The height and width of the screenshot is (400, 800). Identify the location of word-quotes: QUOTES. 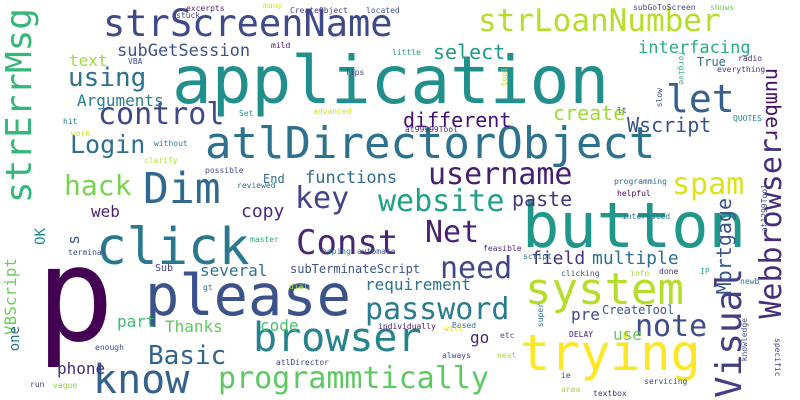
(747, 118).